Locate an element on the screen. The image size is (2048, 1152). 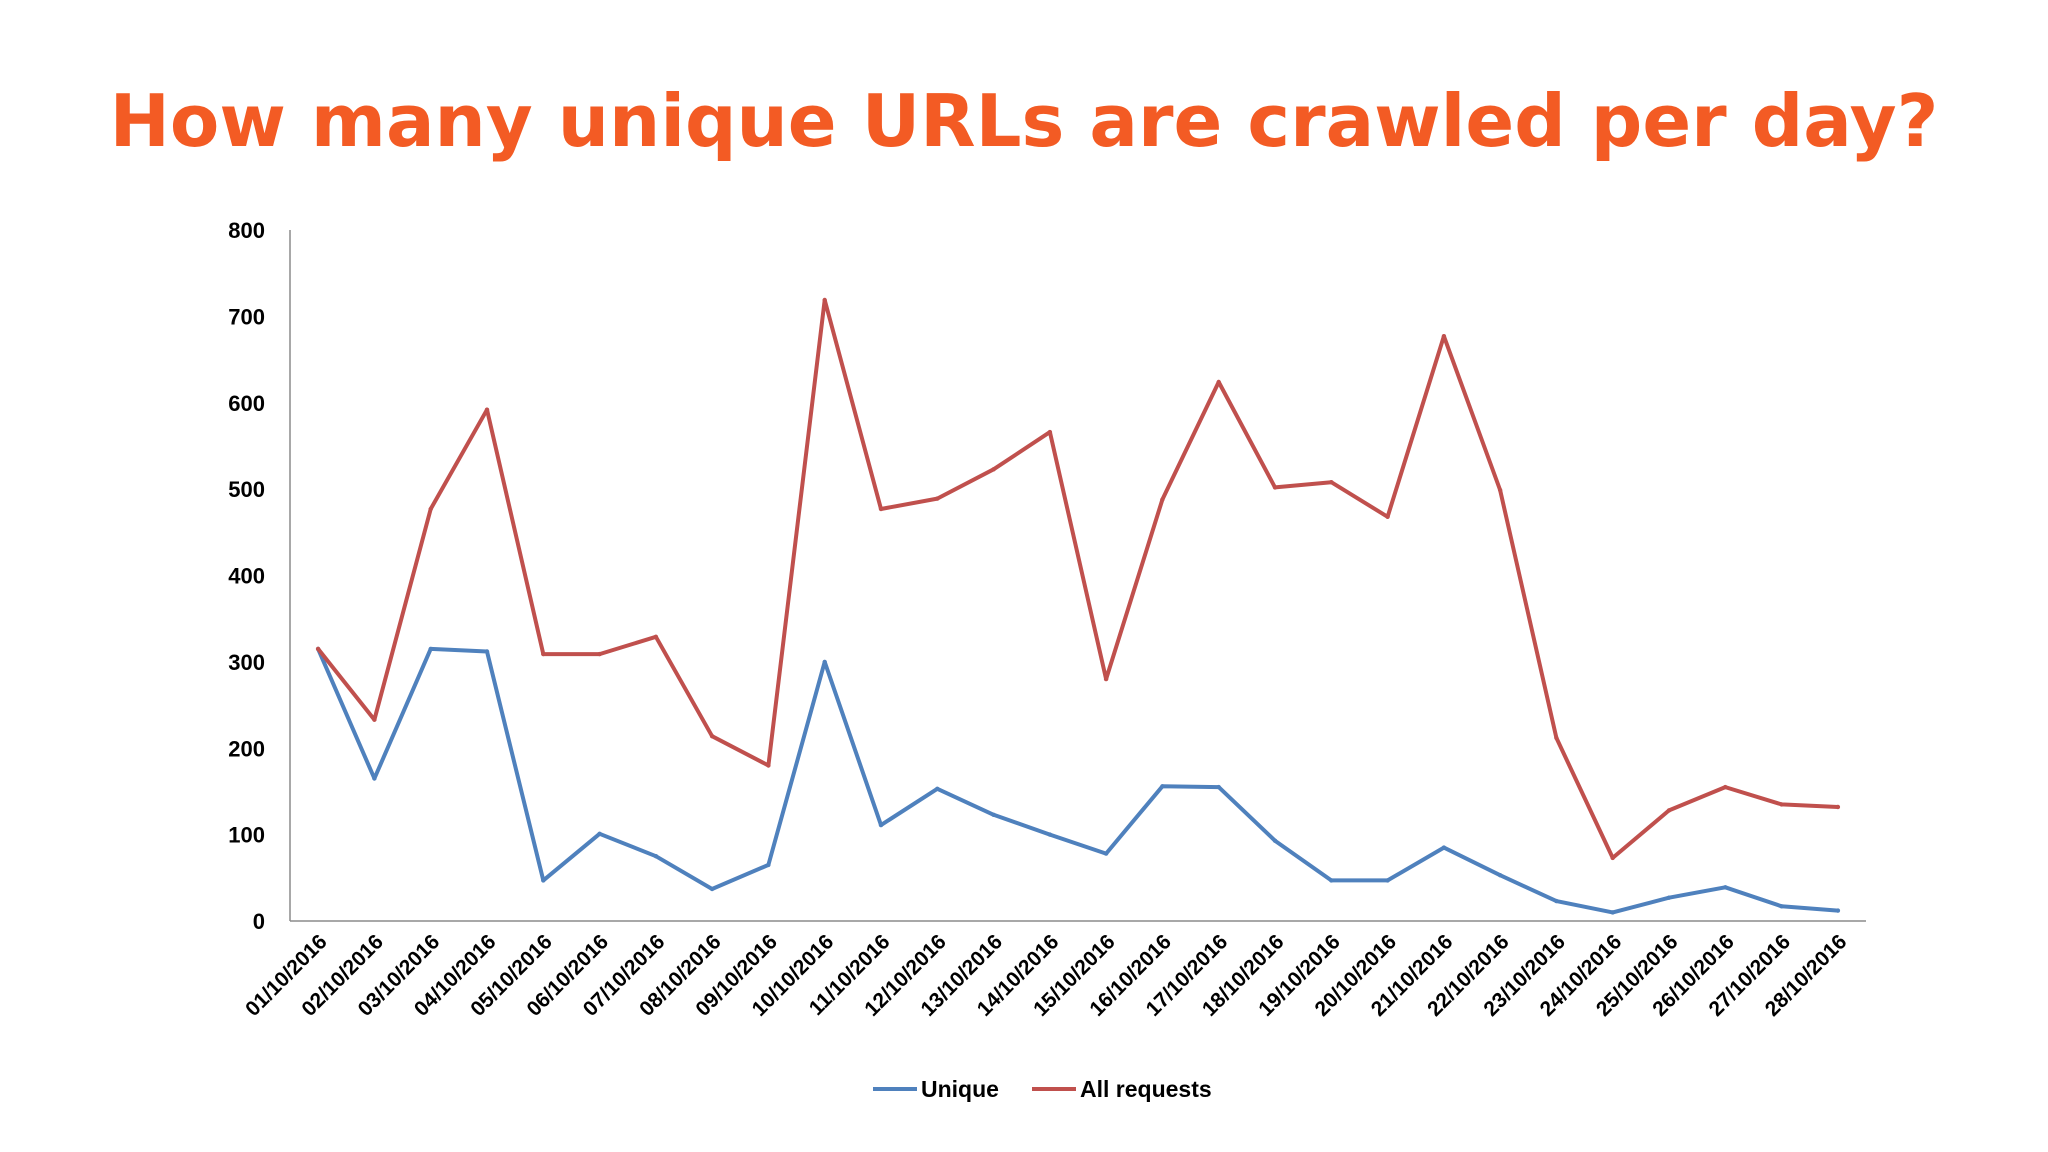
y-tick-label: 700 is located at coordinates (246, 316).